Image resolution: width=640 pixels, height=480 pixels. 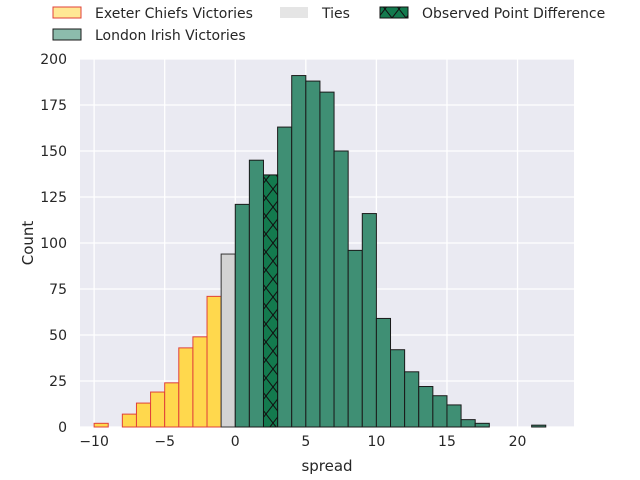 What do you see at coordinates (53, 106) in the screenshot?
I see `y-tick-label: 175` at bounding box center [53, 106].